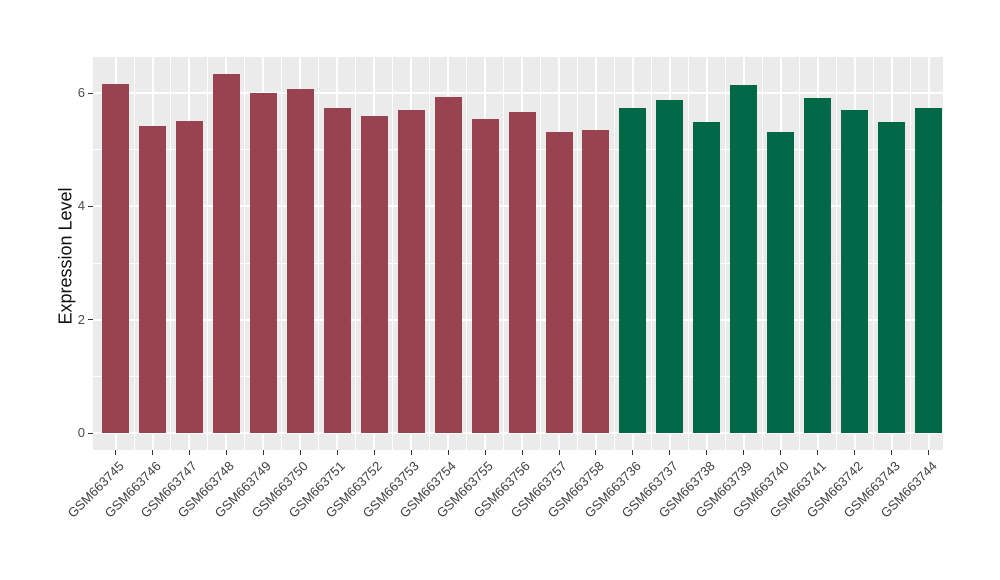 The width and height of the screenshot is (1000, 580). I want to click on bar-GSM663745, so click(116, 258).